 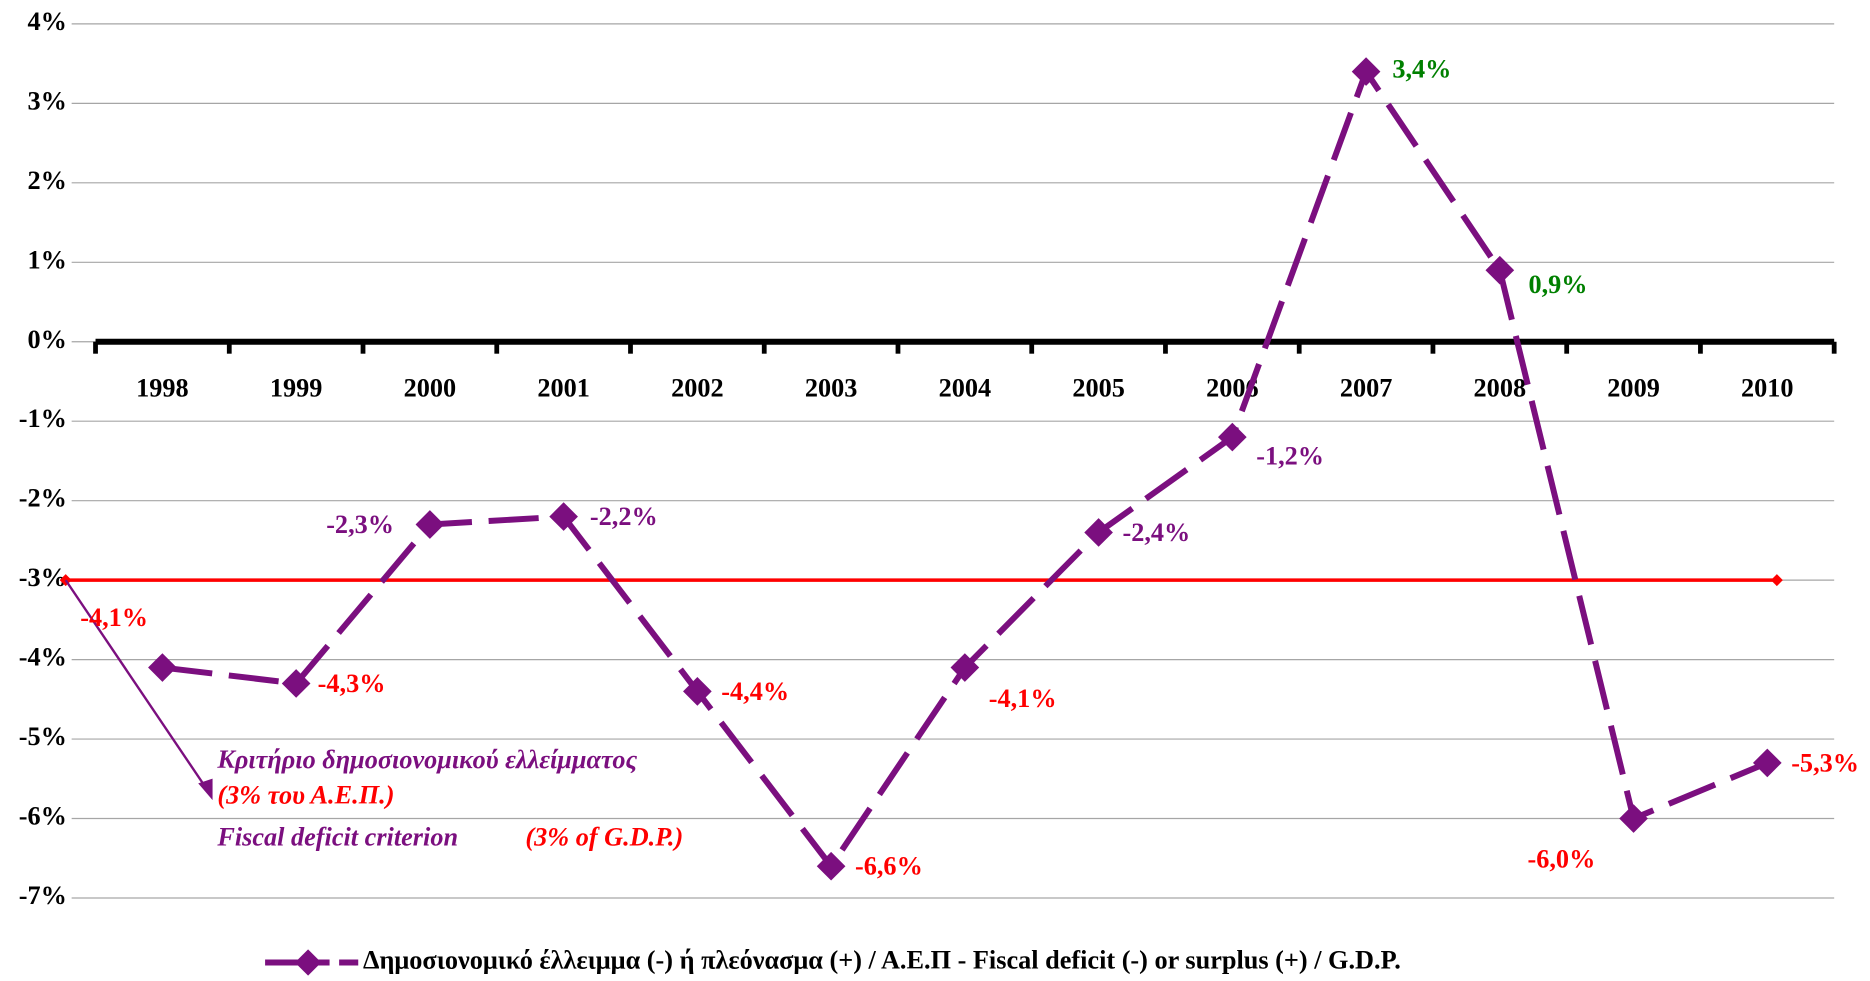 I want to click on y-tick-label: -3%, so click(x=43, y=577).